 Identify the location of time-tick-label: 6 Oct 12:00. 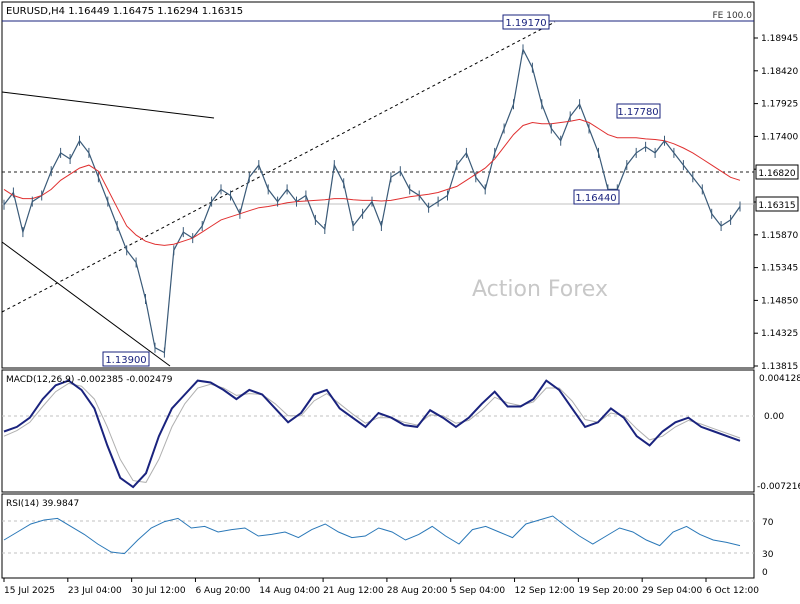
(732, 591).